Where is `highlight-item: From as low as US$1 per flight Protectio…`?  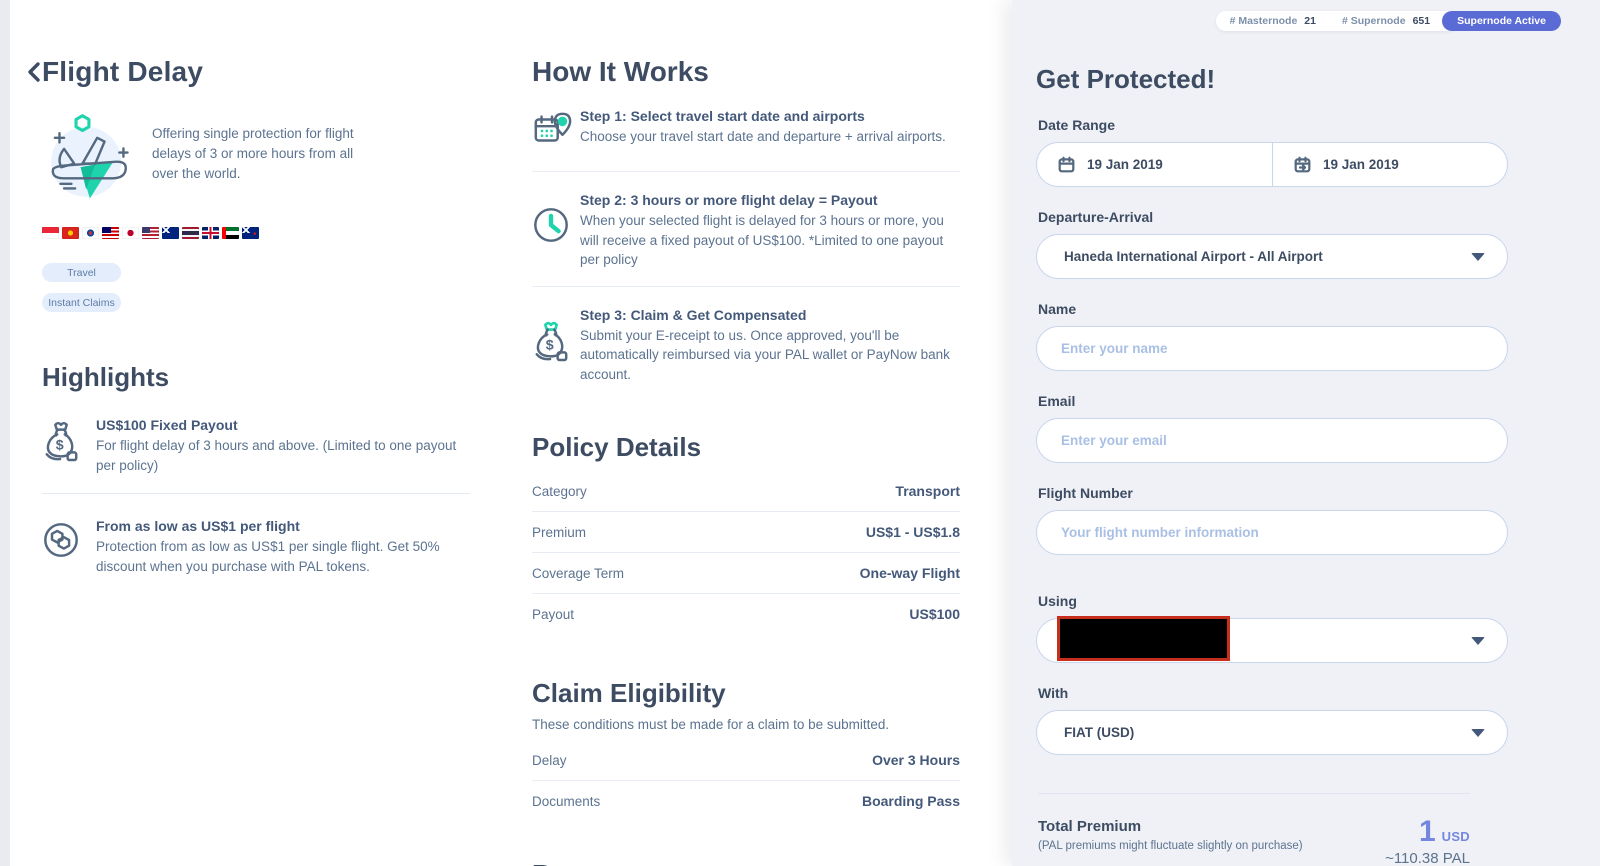
highlight-item: From as low as US$1 per flight Protectio… is located at coordinates (262, 547).